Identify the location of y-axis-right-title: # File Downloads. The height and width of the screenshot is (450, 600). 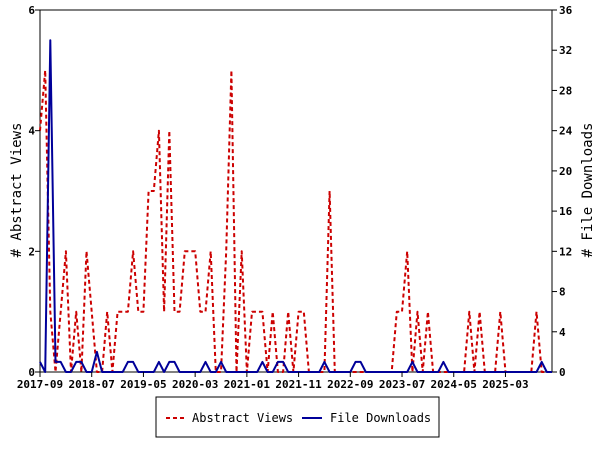
(588, 190).